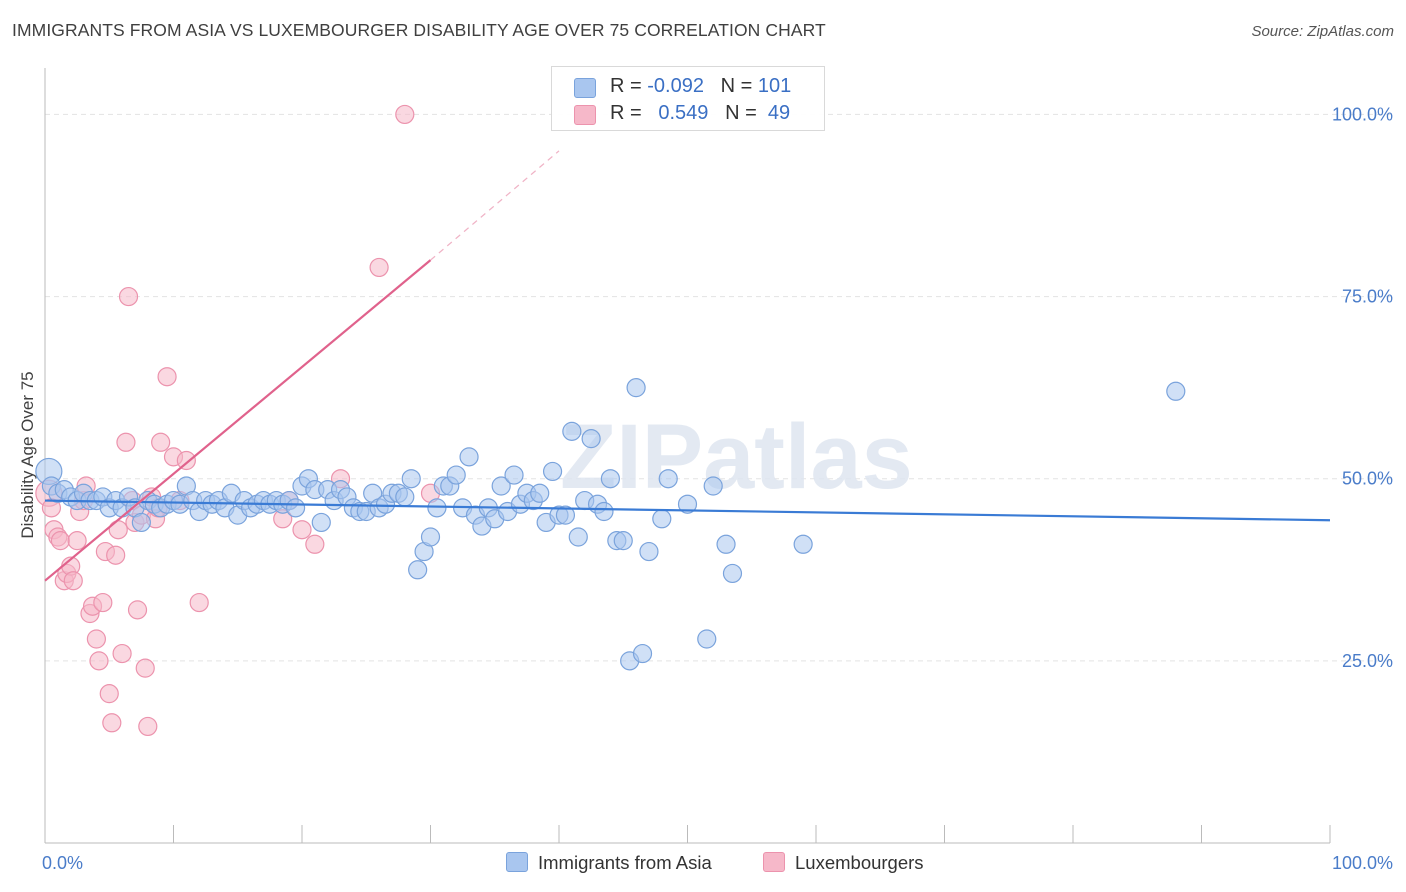  What do you see at coordinates (1367, 479) in the screenshot?
I see `y-tick-label: 50.0%` at bounding box center [1367, 479].